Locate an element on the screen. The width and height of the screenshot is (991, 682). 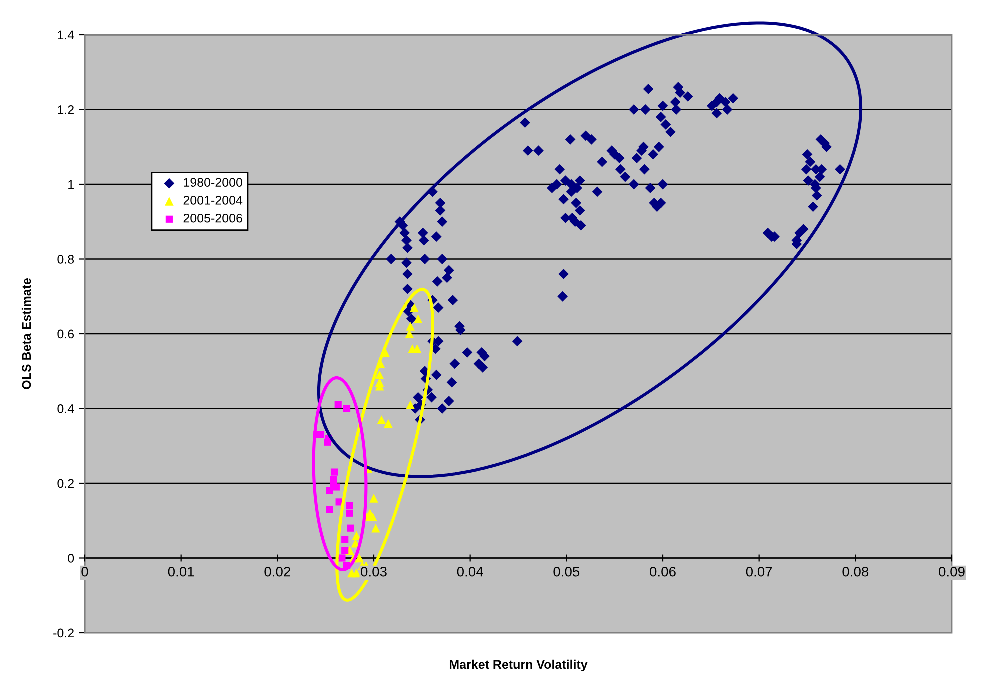
x-tick-label: 0.04 is located at coordinates (470, 571).